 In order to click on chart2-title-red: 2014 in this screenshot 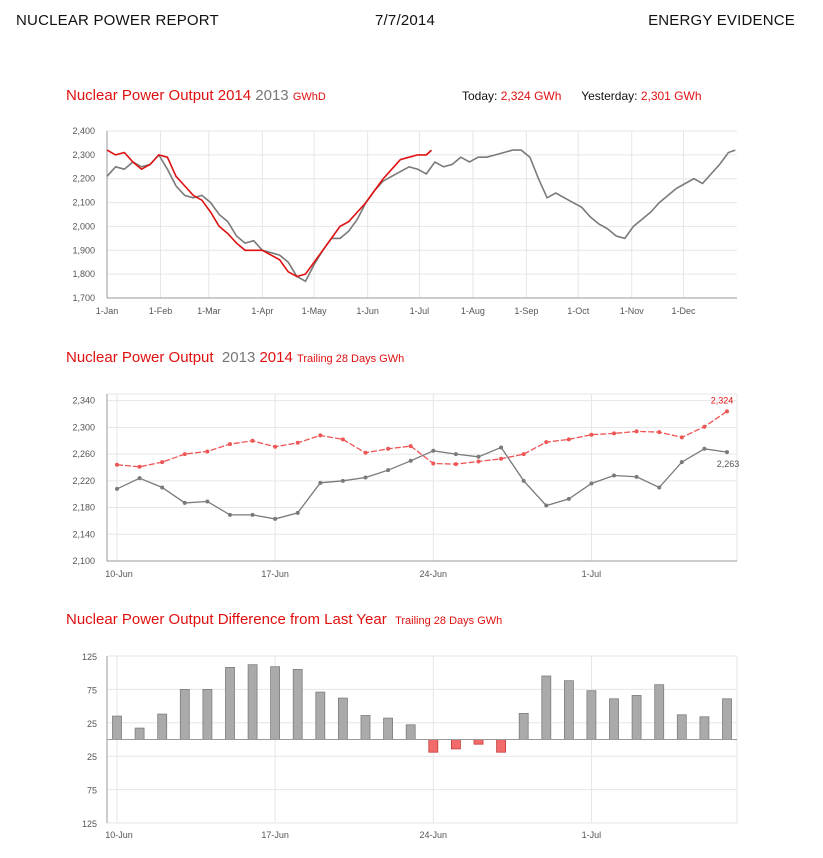, I will do `click(276, 357)`.